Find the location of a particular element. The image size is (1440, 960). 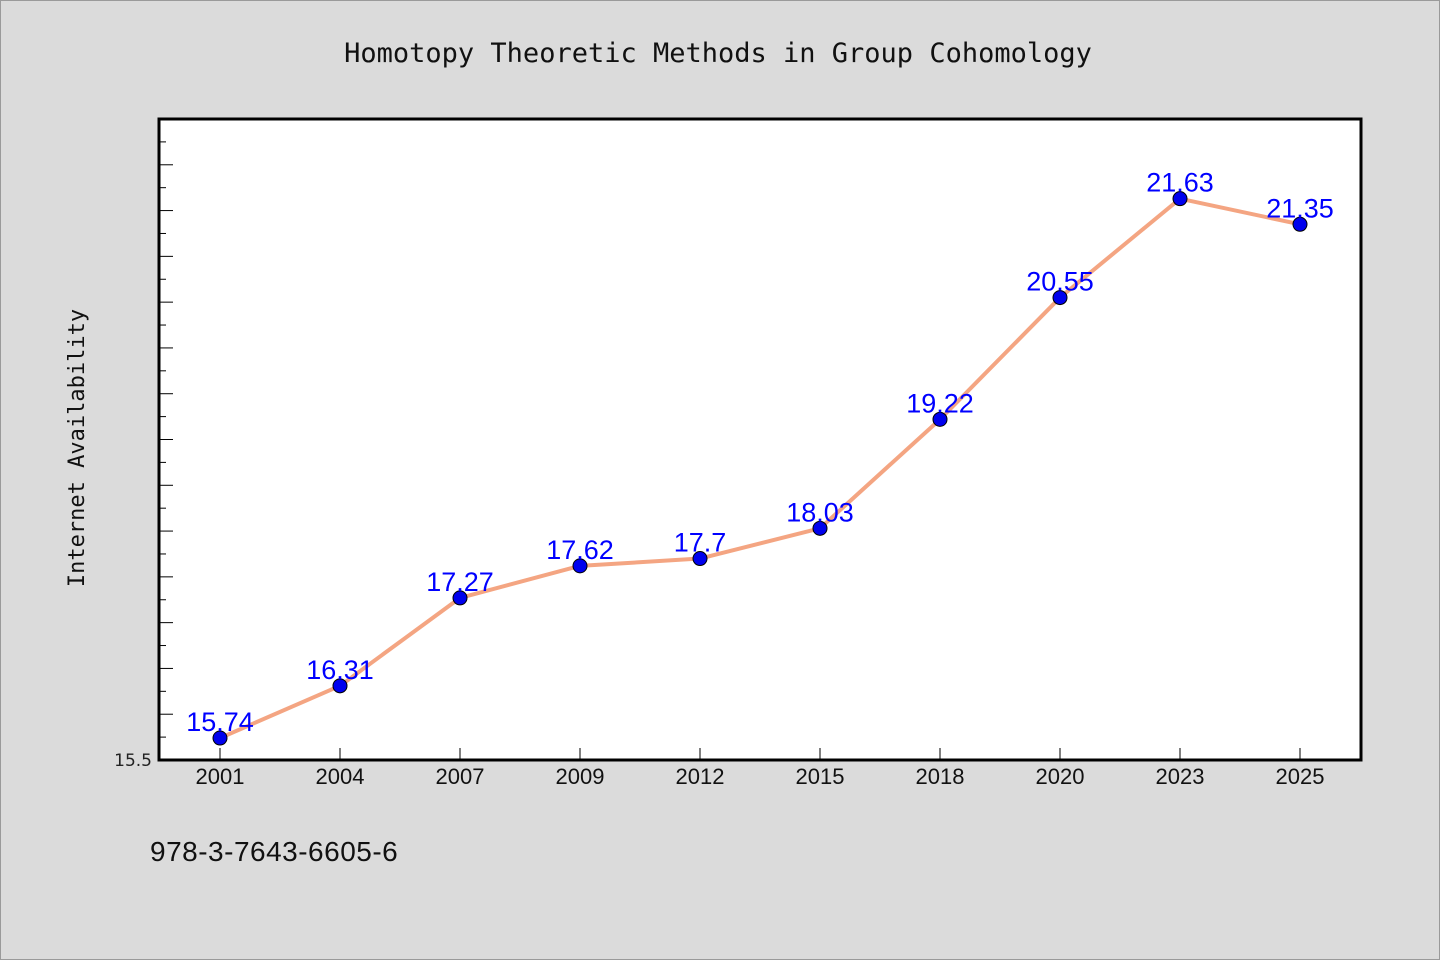

x-tick-label: 2020 is located at coordinates (1060, 776).